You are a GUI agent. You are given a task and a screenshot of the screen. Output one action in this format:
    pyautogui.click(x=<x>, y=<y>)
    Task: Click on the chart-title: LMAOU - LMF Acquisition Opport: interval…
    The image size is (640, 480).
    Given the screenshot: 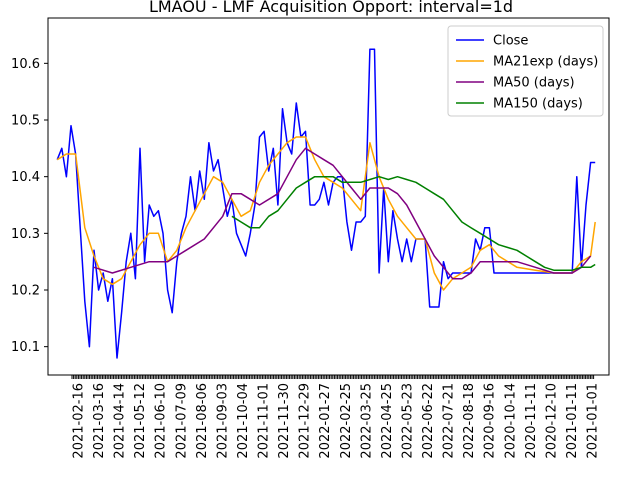 What is the action you would take?
    pyautogui.click(x=331, y=8)
    